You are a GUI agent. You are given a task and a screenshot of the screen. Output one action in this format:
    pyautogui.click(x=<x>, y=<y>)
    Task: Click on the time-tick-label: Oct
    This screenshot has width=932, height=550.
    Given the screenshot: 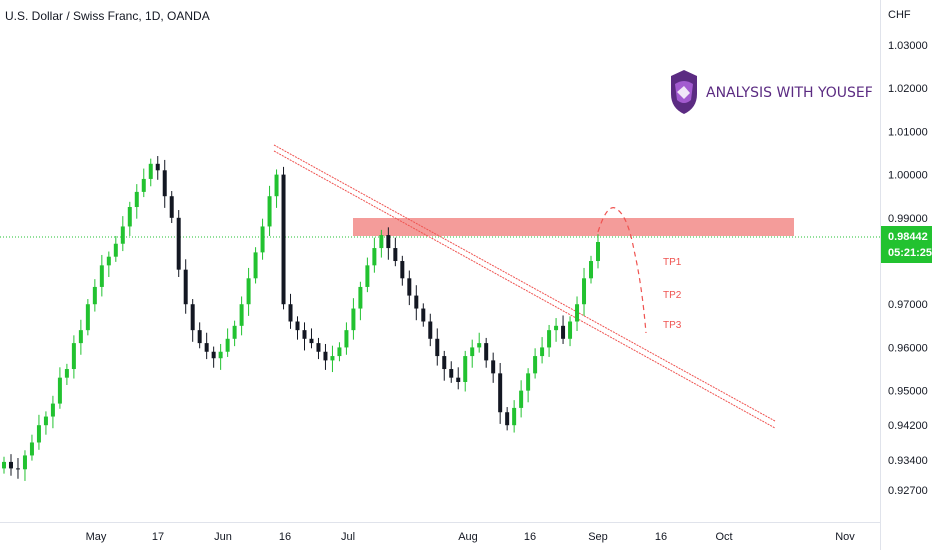 What is the action you would take?
    pyautogui.click(x=723, y=537)
    